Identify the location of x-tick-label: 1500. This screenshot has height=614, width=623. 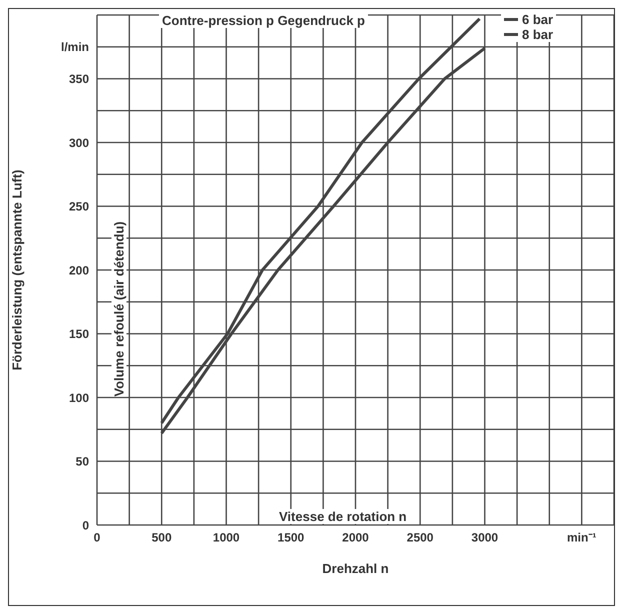
(291, 537).